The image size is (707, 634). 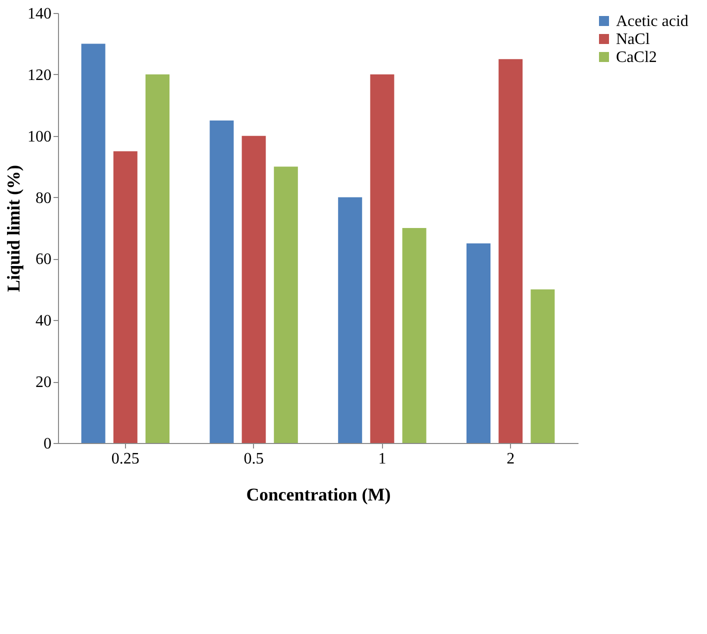 What do you see at coordinates (254, 459) in the screenshot?
I see `x-tick-label: 0.5` at bounding box center [254, 459].